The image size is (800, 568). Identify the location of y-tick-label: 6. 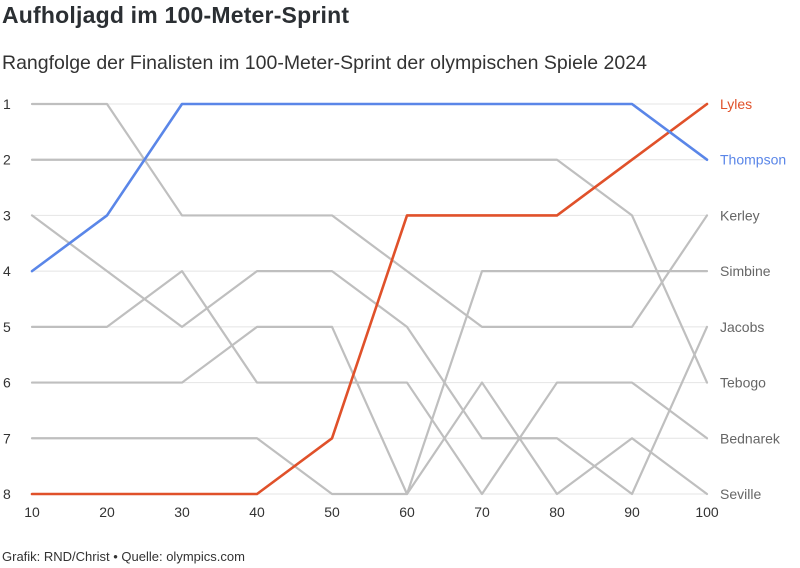
(7, 383).